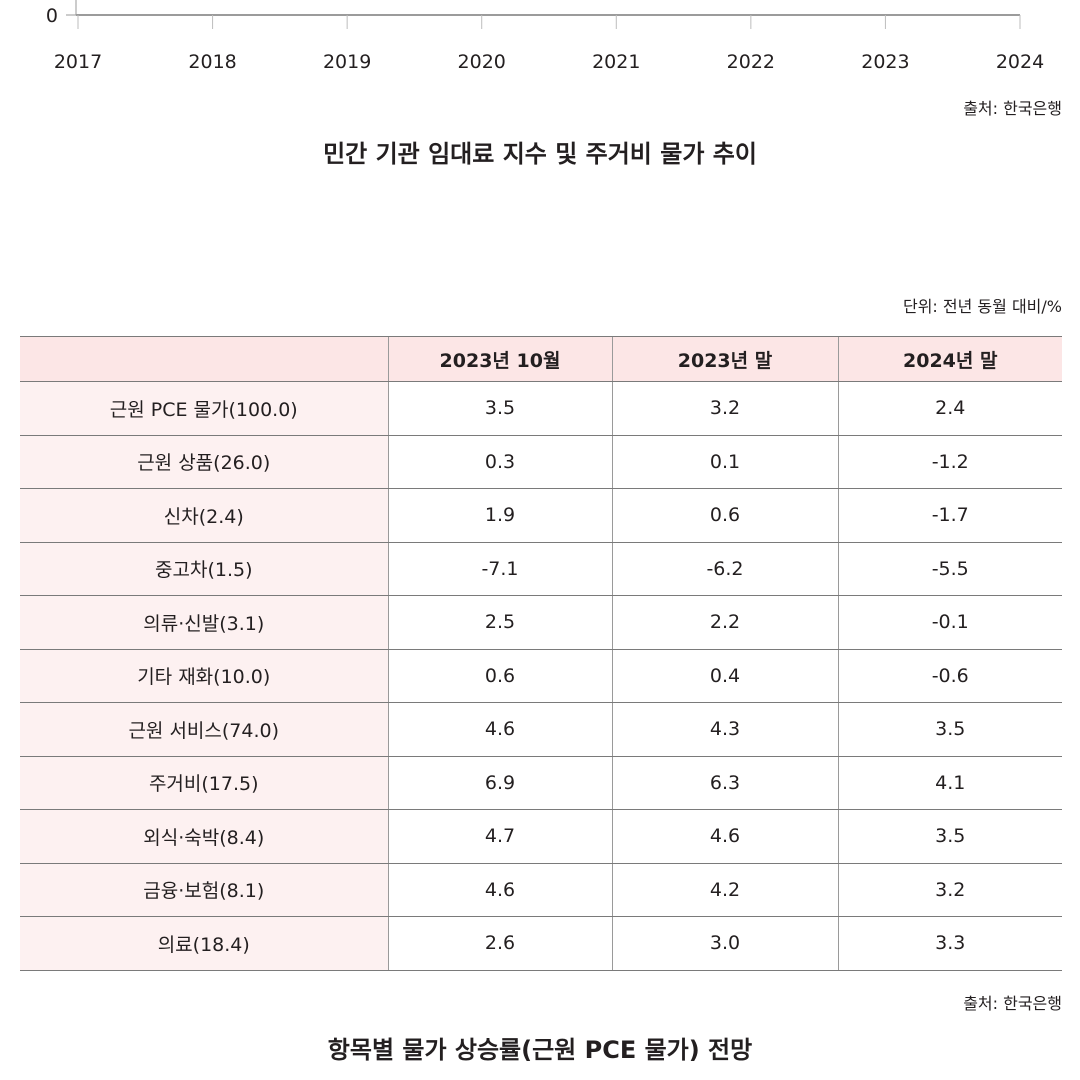 The width and height of the screenshot is (1080, 1080). What do you see at coordinates (724, 943) in the screenshot?
I see `cell-value: 3.0` at bounding box center [724, 943].